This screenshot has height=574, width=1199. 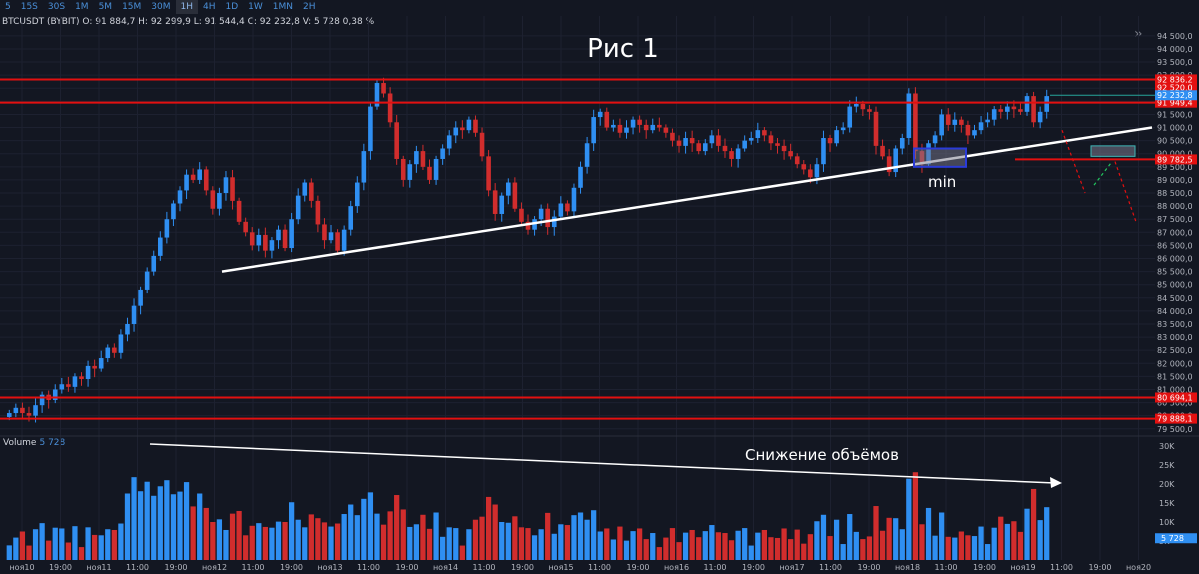 What do you see at coordinates (82, 7) in the screenshot?
I see `timeframe-1m: 1M` at bounding box center [82, 7].